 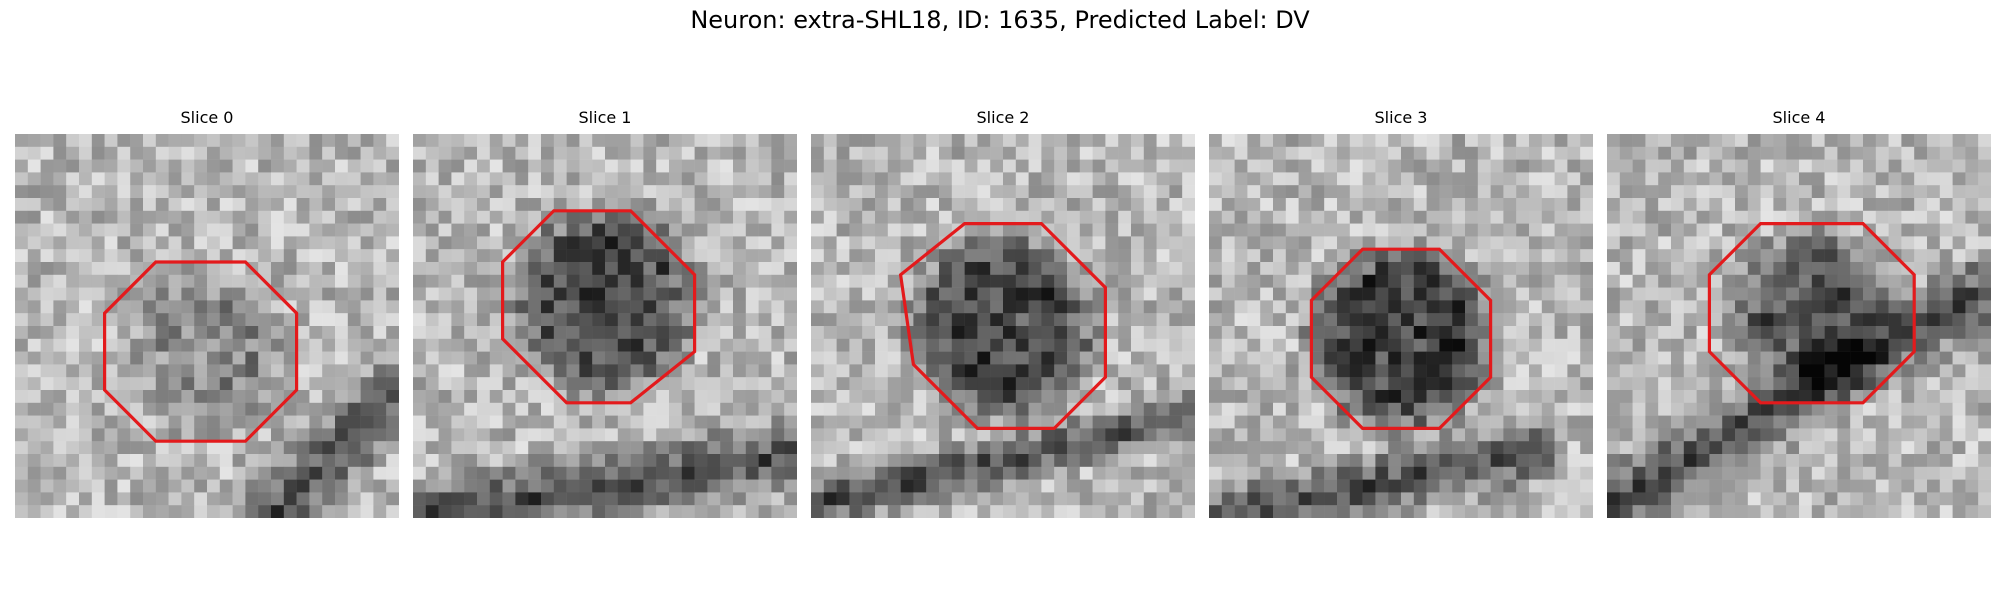 What do you see at coordinates (207, 117) in the screenshot?
I see `slice-title-0: Slice 0` at bounding box center [207, 117].